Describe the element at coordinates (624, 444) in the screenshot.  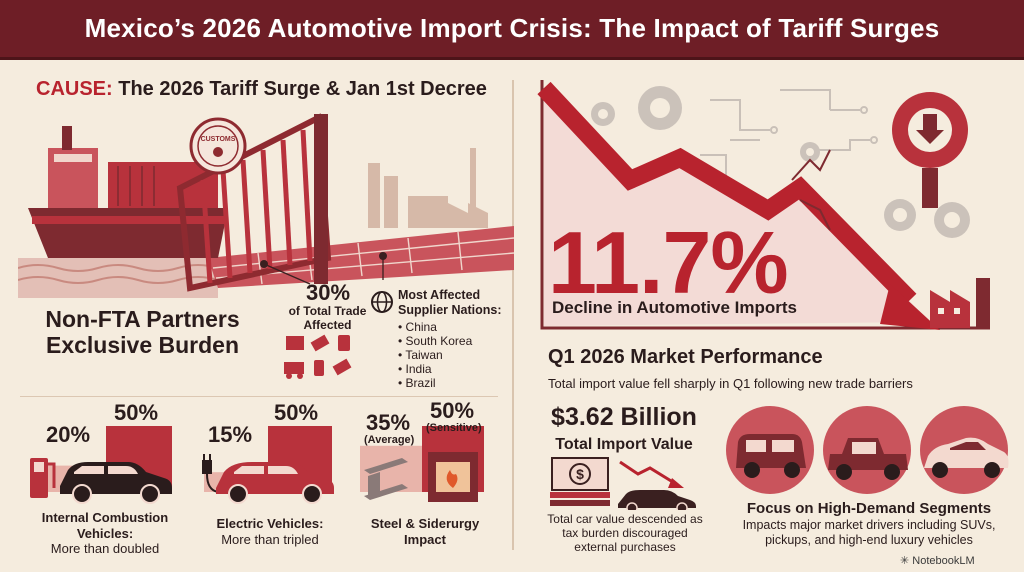
I see `import-label: Total Import Value` at that location.